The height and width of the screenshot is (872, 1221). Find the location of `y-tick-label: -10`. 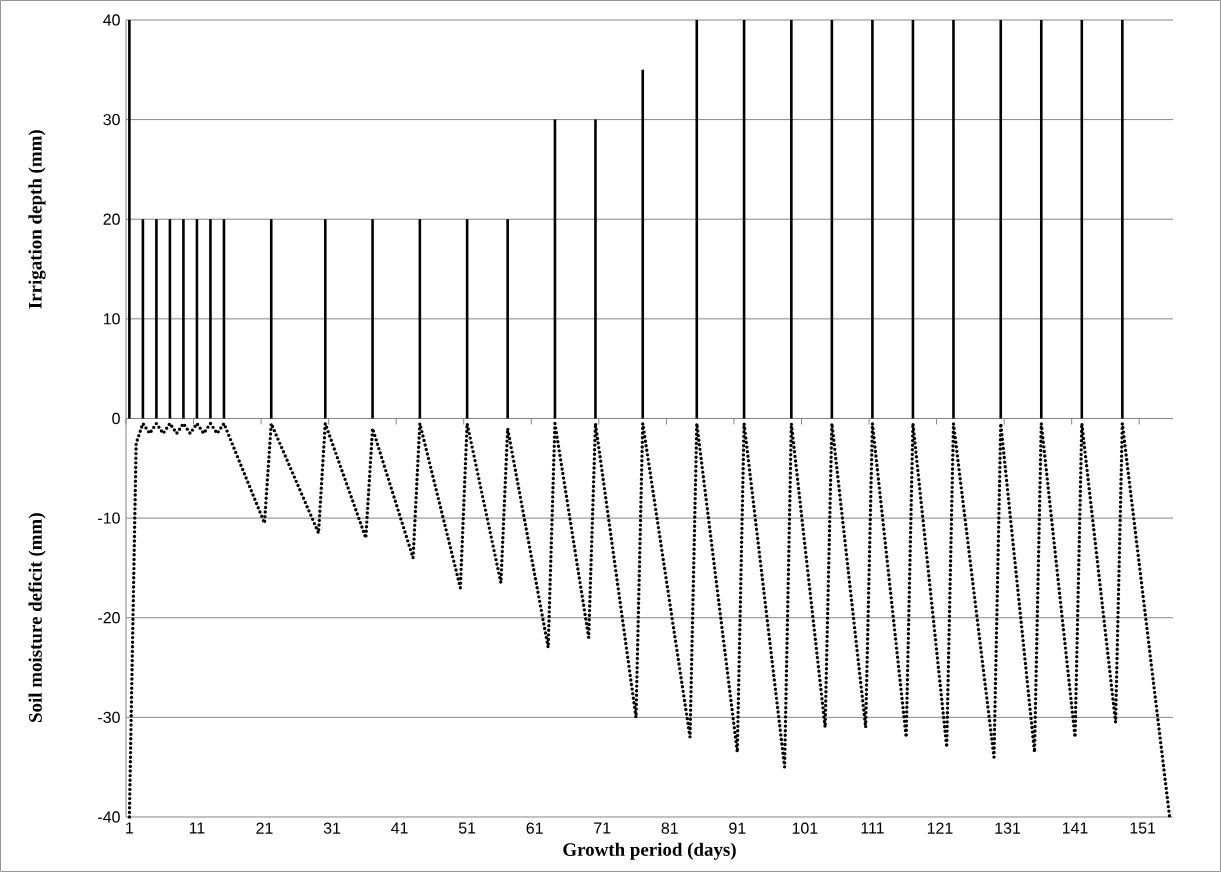

y-tick-label: -10 is located at coordinates (109, 518).